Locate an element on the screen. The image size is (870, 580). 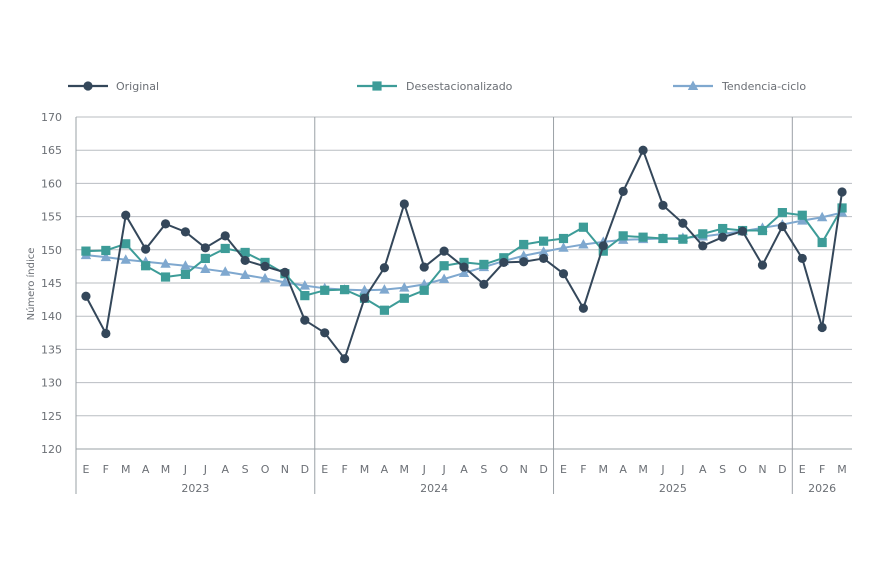
x-tick-label: D is located at coordinates (543, 469).